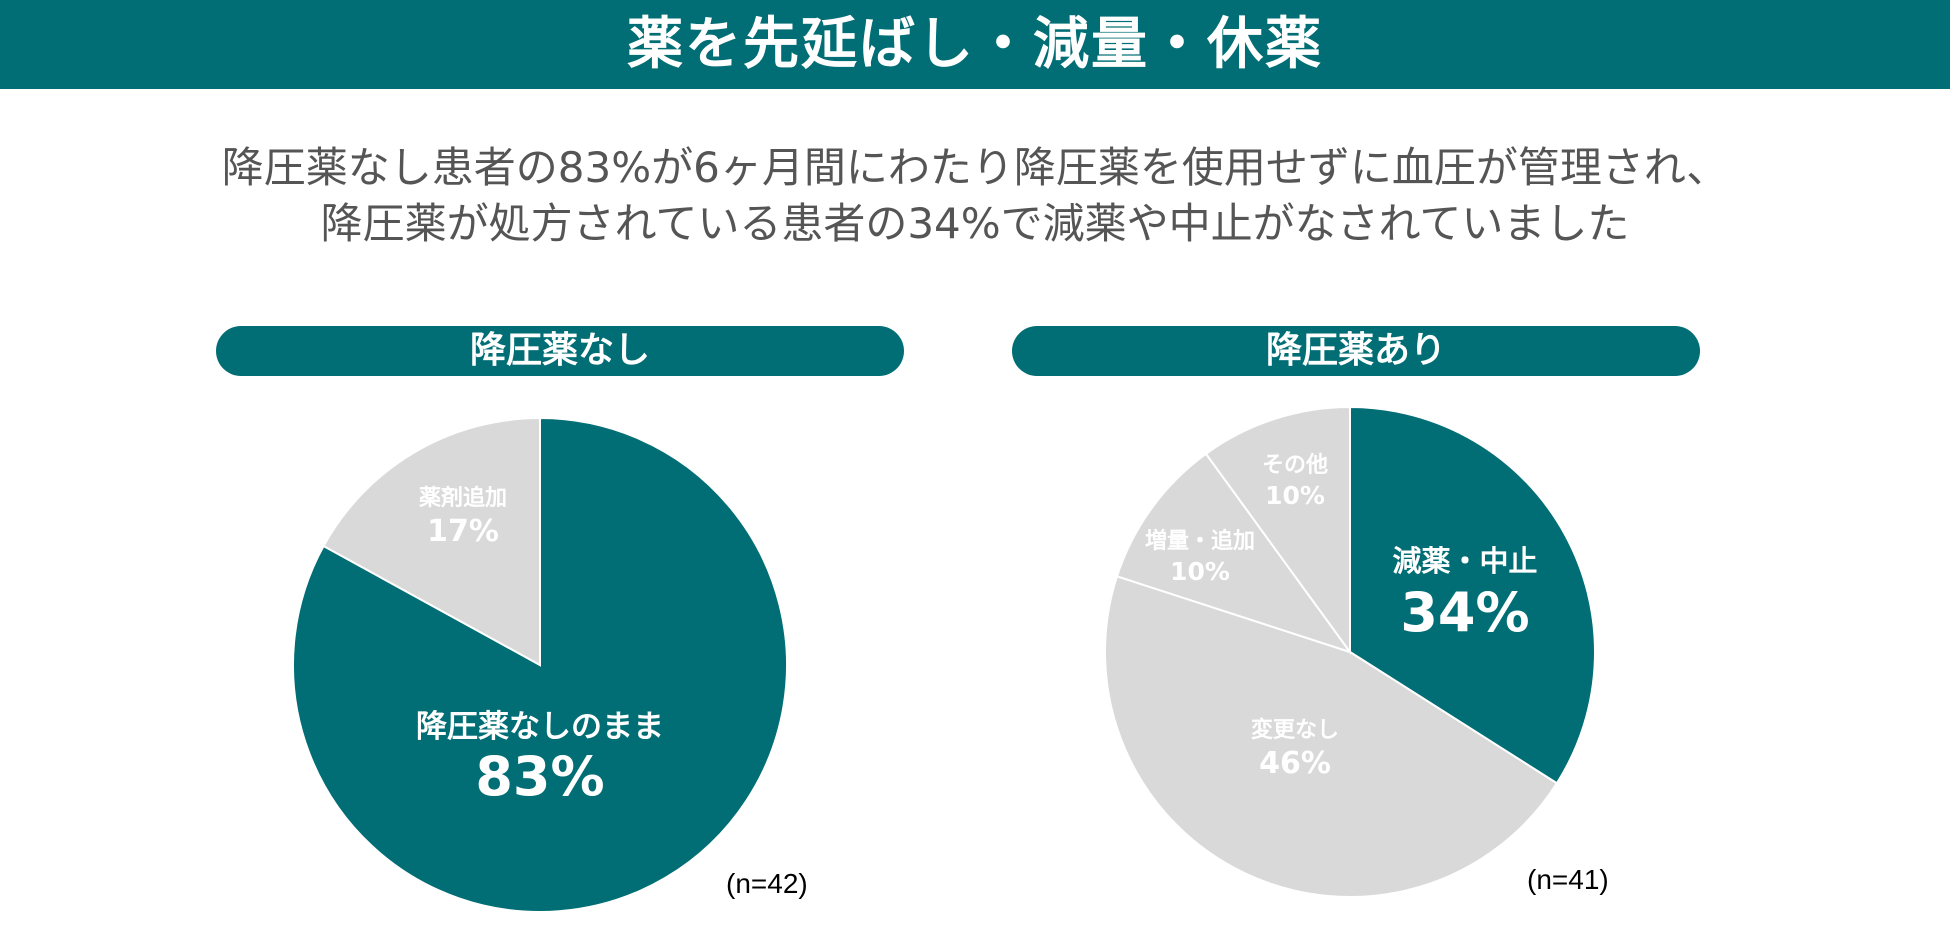 This screenshot has width=1950, height=933. Describe the element at coordinates (1295, 763) in the screenshot. I see `slice-value-label: 46%` at that location.